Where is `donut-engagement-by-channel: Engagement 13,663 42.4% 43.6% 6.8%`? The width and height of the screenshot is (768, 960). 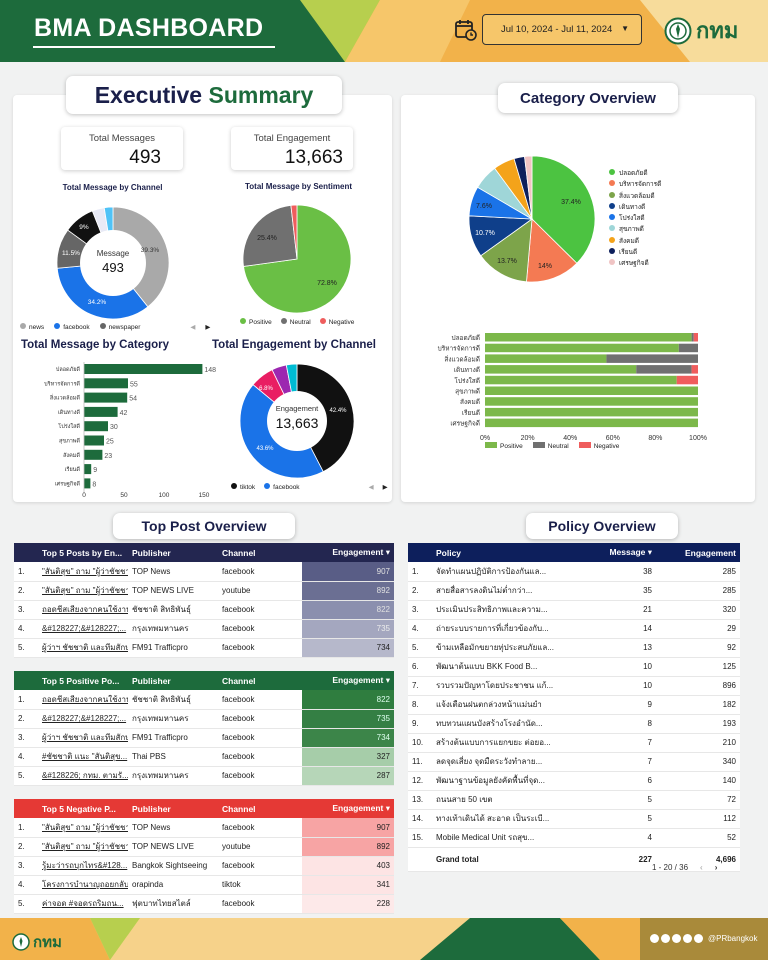 donut-engagement-by-channel: Engagement 13,663 42.4% 43.6% 6.8% is located at coordinates (297, 421).